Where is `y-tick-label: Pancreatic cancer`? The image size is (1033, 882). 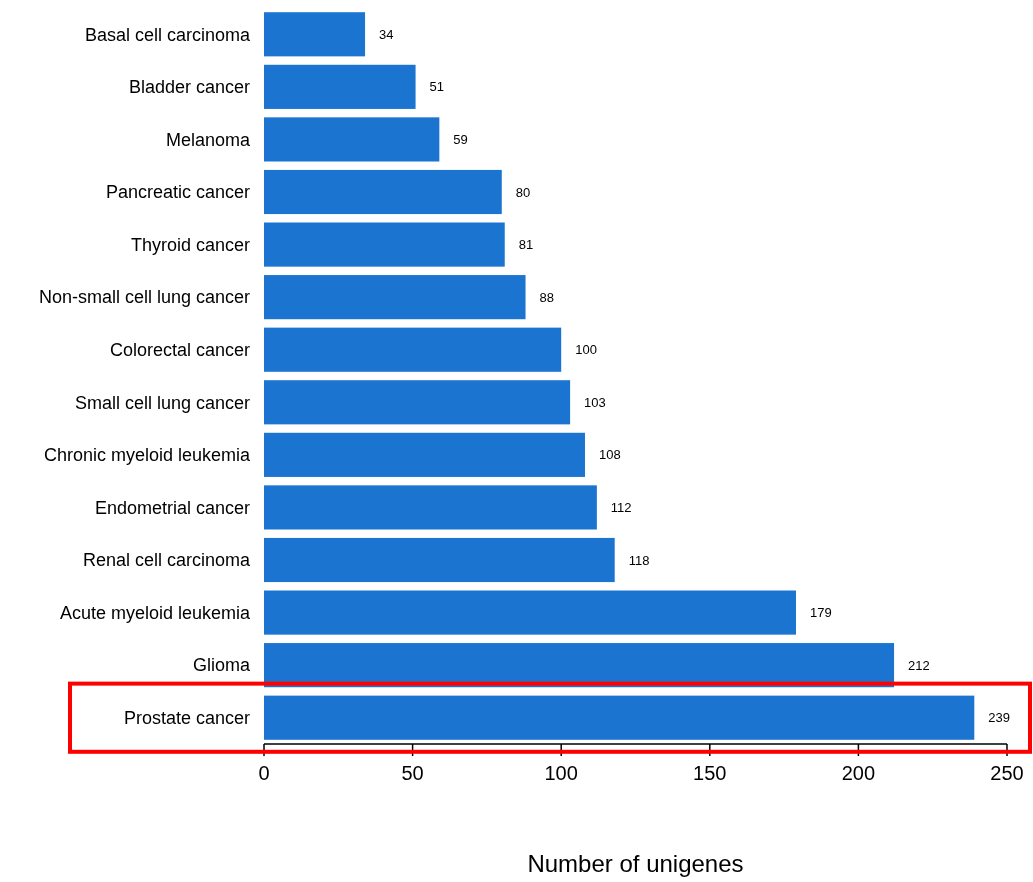
y-tick-label: Pancreatic cancer is located at coordinates (177, 192).